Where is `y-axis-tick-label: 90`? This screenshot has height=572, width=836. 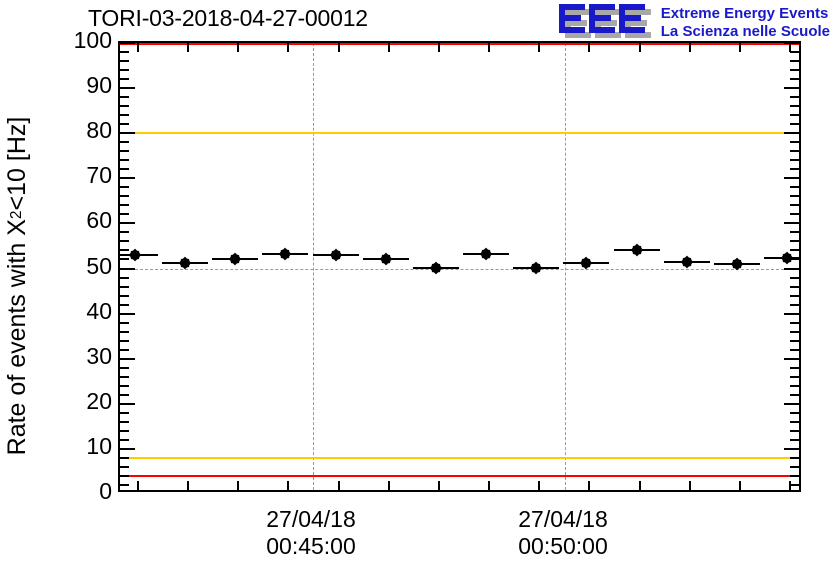 y-axis-tick-label: 90 is located at coordinates (99, 85).